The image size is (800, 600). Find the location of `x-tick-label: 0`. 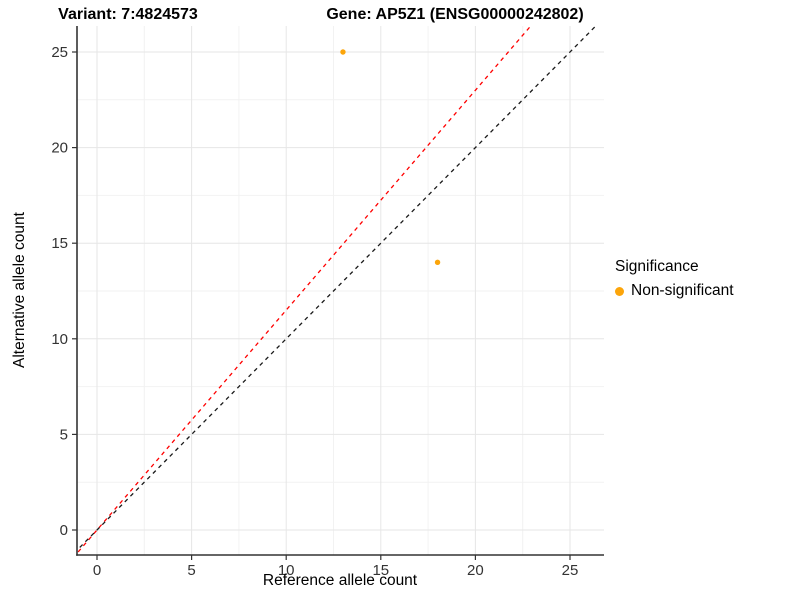

x-tick-label: 0 is located at coordinates (97, 570).